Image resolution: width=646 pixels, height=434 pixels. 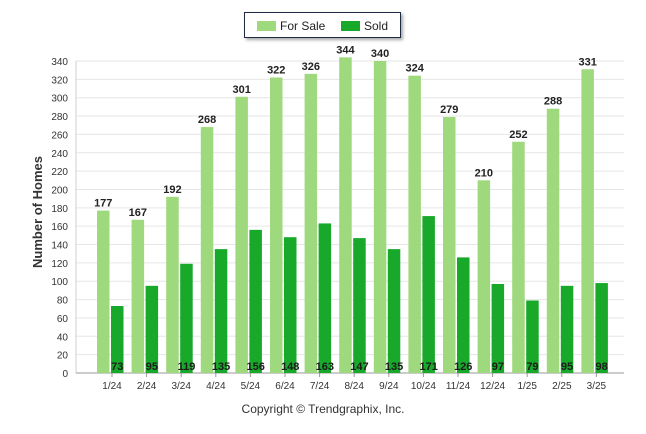 I want to click on data-label-sold: 79, so click(x=532, y=367).